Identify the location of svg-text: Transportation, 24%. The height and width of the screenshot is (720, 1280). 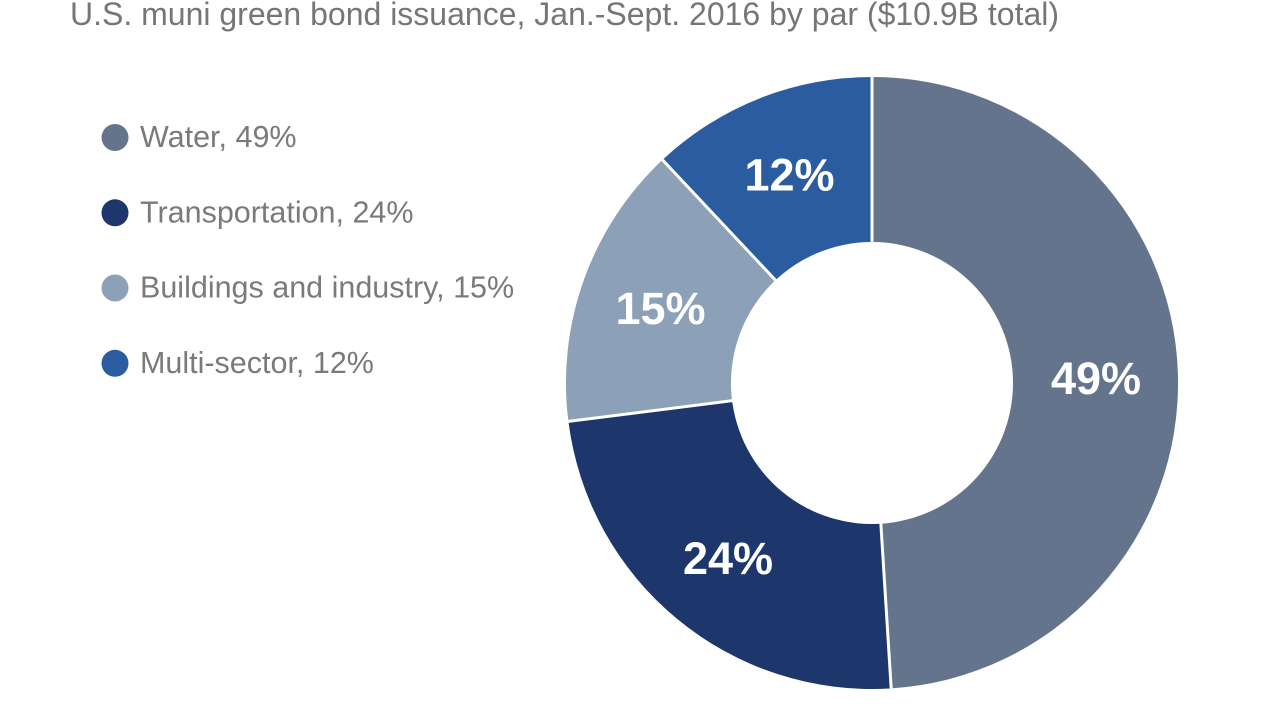
(277, 212).